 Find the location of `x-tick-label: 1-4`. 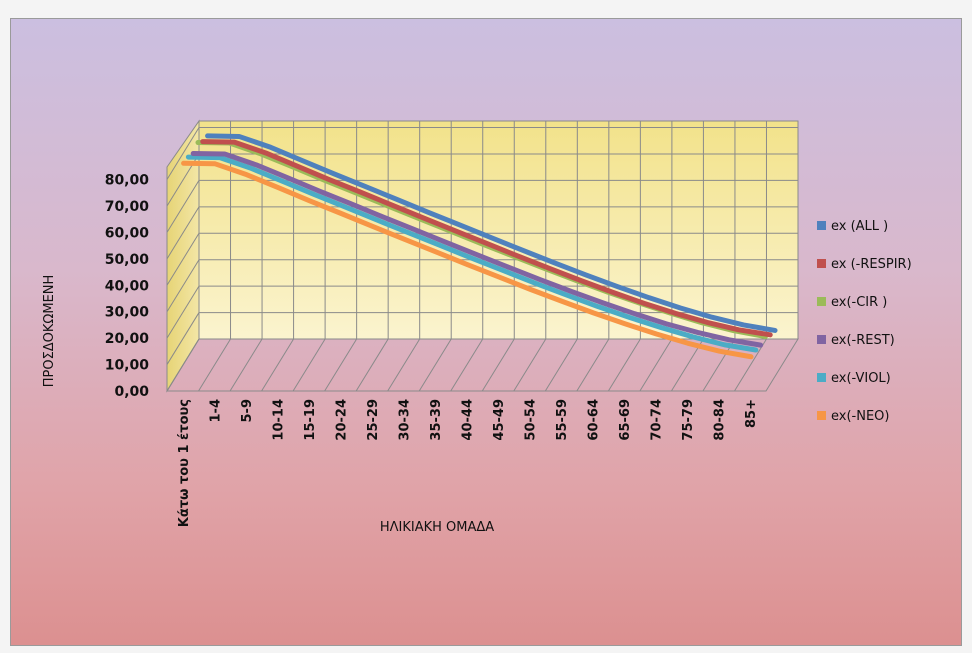

x-tick-label: 1-4 is located at coordinates (215, 411).